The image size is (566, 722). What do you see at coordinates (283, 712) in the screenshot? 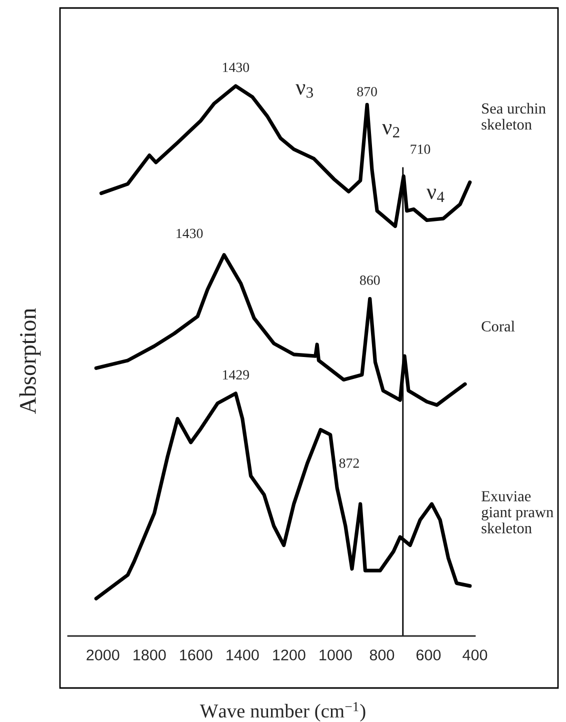
I see `x-axis-title: Wave number (cm$^{−1}$)` at bounding box center [283, 712].